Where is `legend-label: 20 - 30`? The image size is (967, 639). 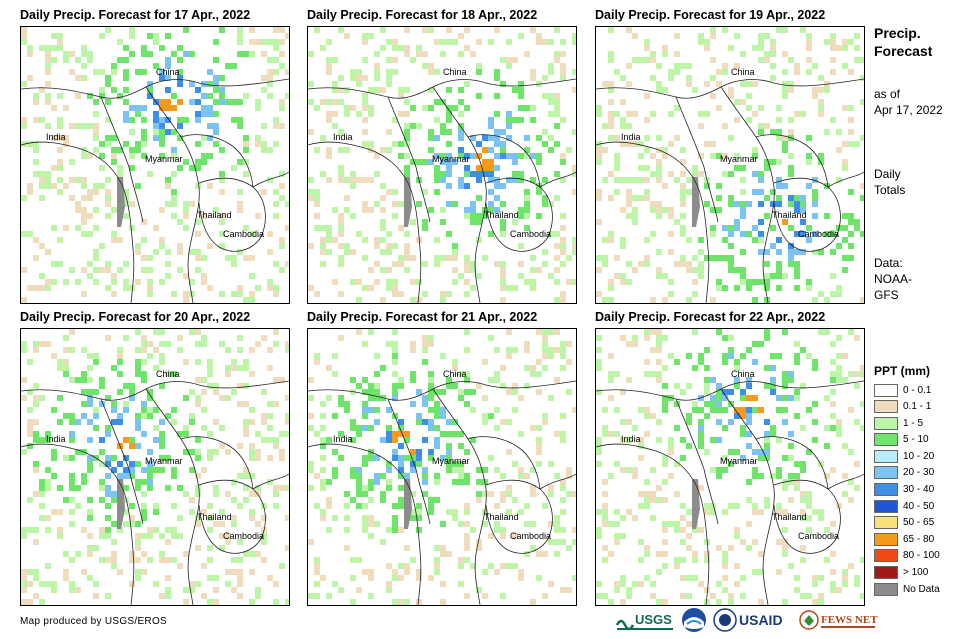 legend-label: 20 - 30 is located at coordinates (919, 473).